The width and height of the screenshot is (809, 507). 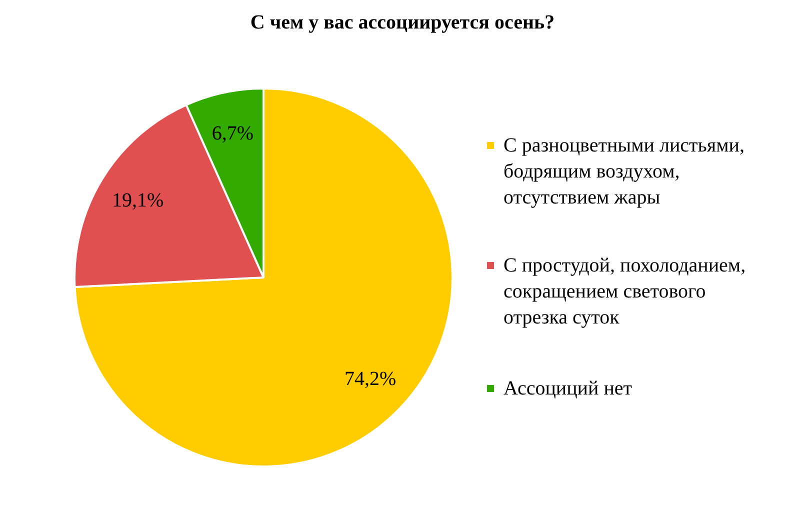 What do you see at coordinates (568, 389) in the screenshot?
I see `legend-label: Ассоциций нет` at bounding box center [568, 389].